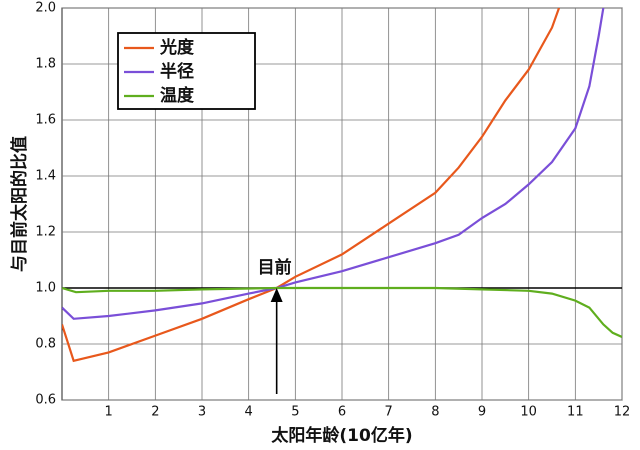  I want to click on x-tick-label: 4, so click(249, 412).